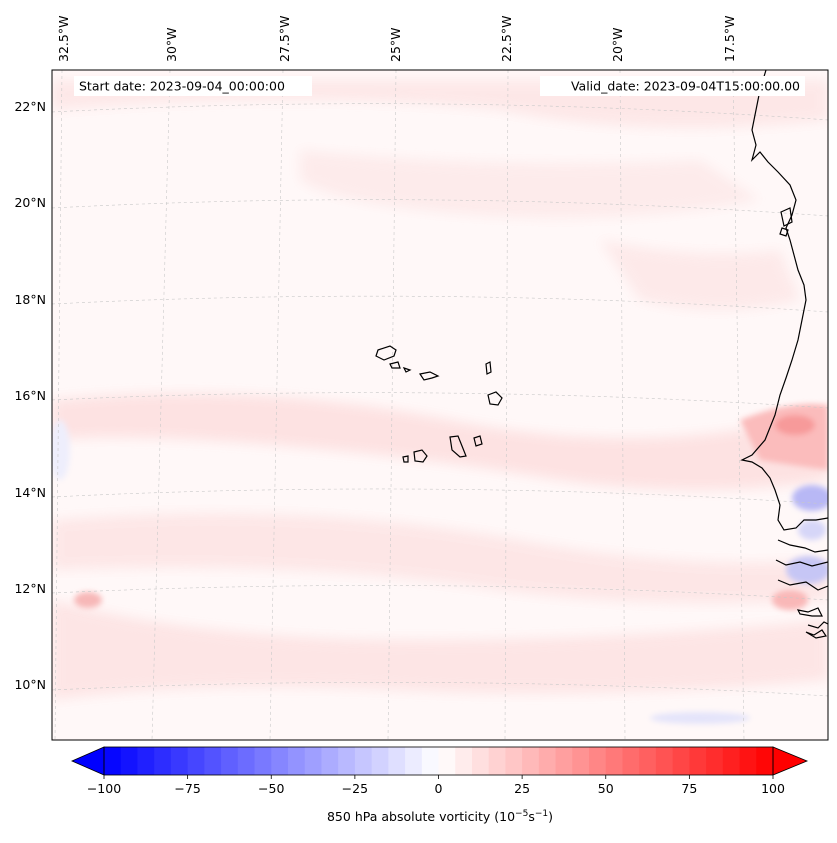  I want to click on island-santo-antao, so click(386, 353).